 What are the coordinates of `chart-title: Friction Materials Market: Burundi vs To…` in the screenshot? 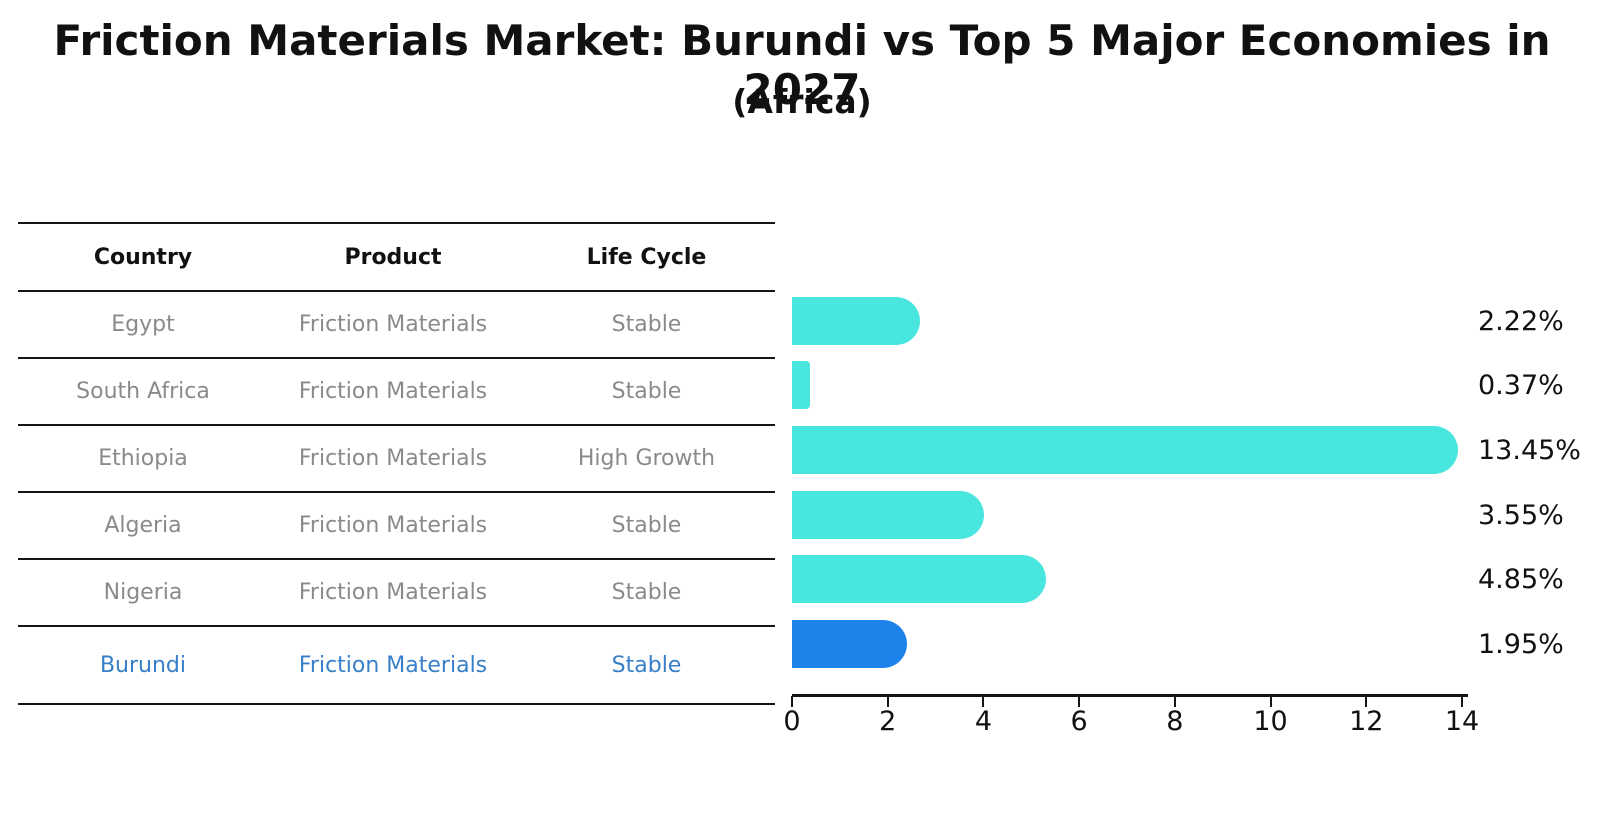 It's located at (802, 65).